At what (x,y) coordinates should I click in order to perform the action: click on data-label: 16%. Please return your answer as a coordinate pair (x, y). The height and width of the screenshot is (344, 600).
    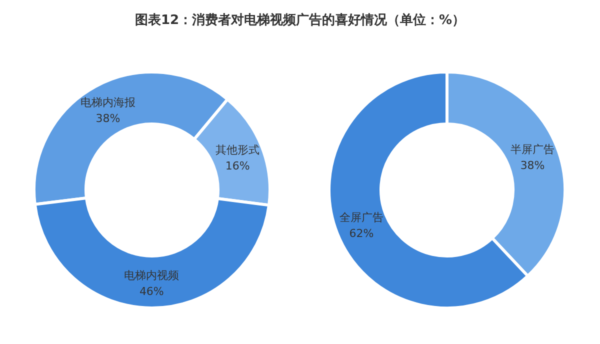
    Looking at the image, I should click on (237, 165).